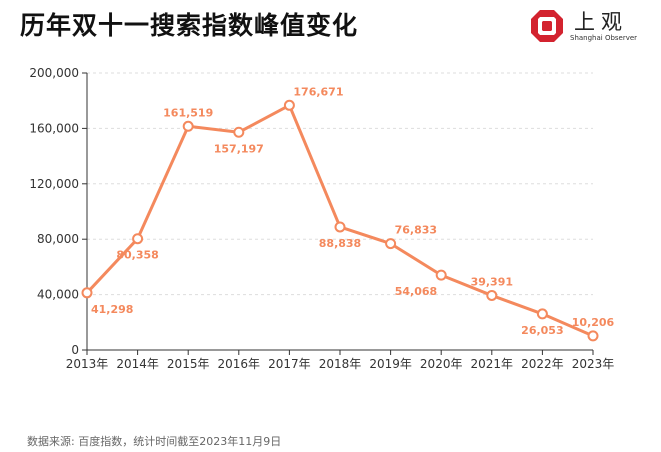 This screenshot has height=452, width=661. What do you see at coordinates (318, 91) in the screenshot?
I see `data-label: 176,671` at bounding box center [318, 91].